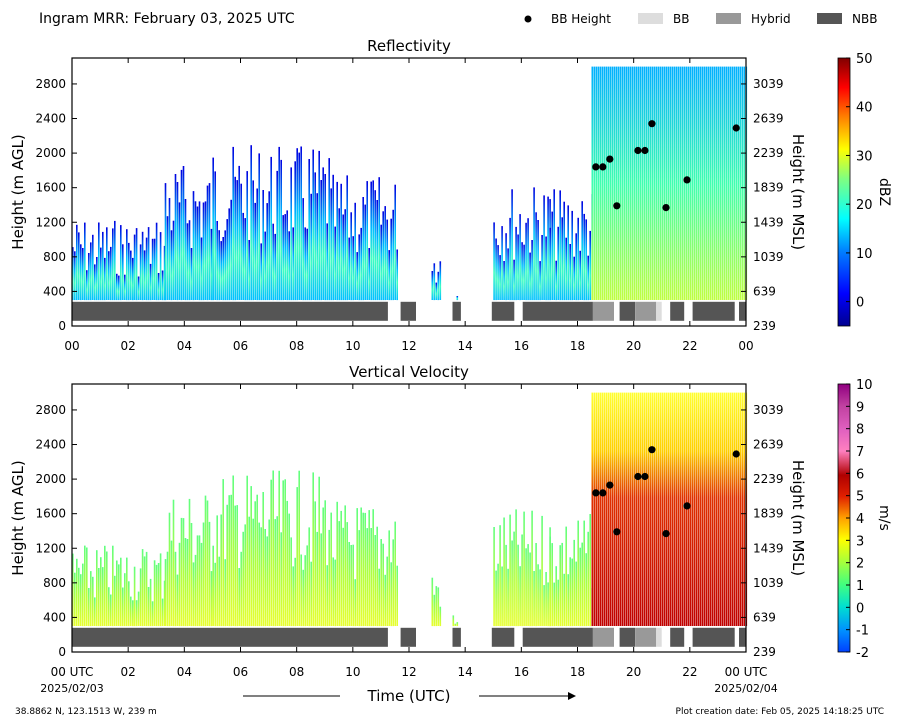 The height and width of the screenshot is (725, 900). Describe the element at coordinates (50, 445) in the screenshot. I see `y-tick-label: 2400` at that location.